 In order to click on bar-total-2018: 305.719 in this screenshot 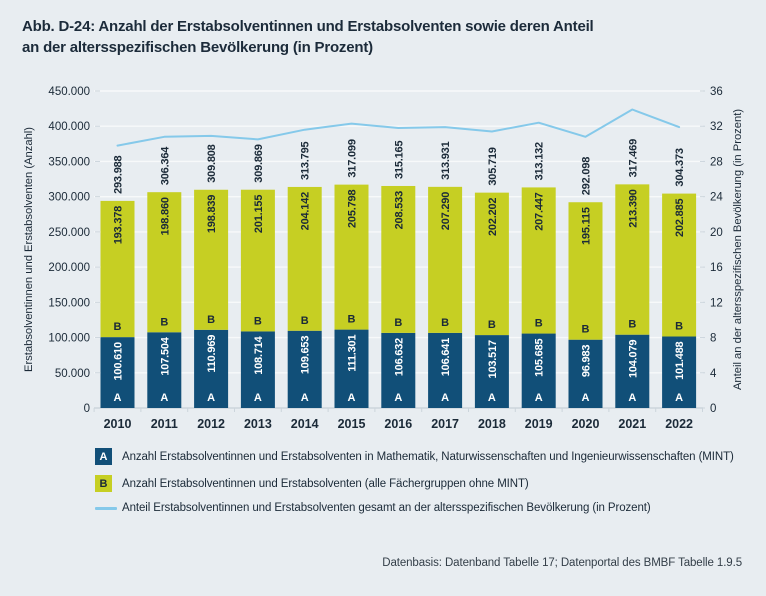, I will do `click(493, 166)`.